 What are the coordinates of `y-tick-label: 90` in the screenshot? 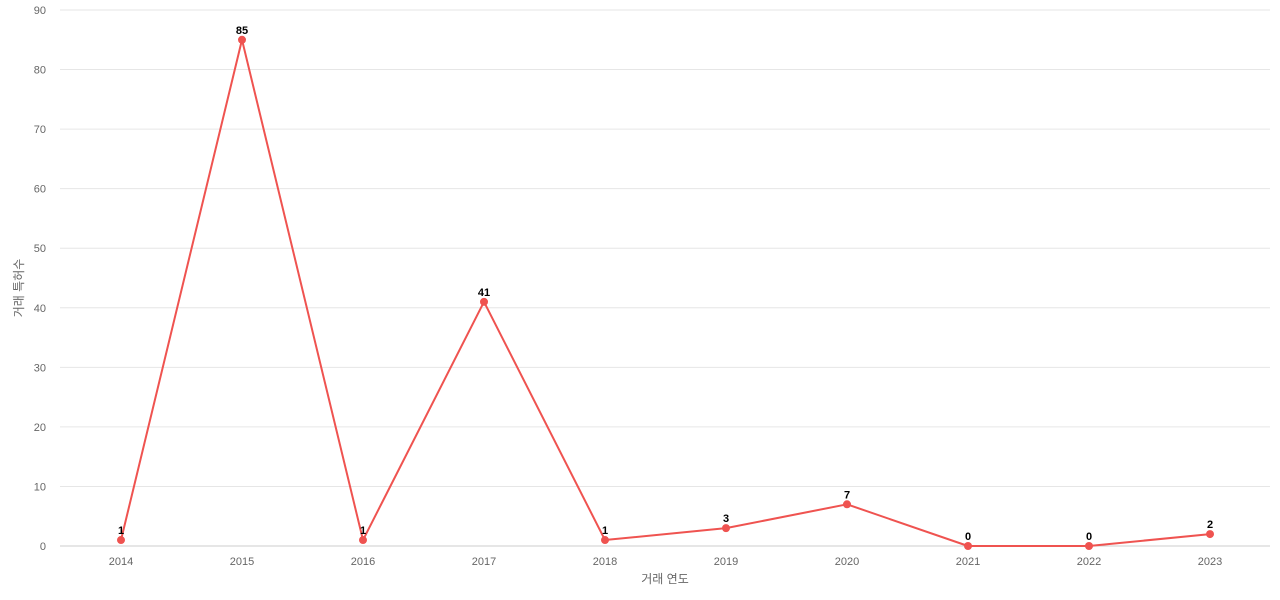 It's located at (40, 11).